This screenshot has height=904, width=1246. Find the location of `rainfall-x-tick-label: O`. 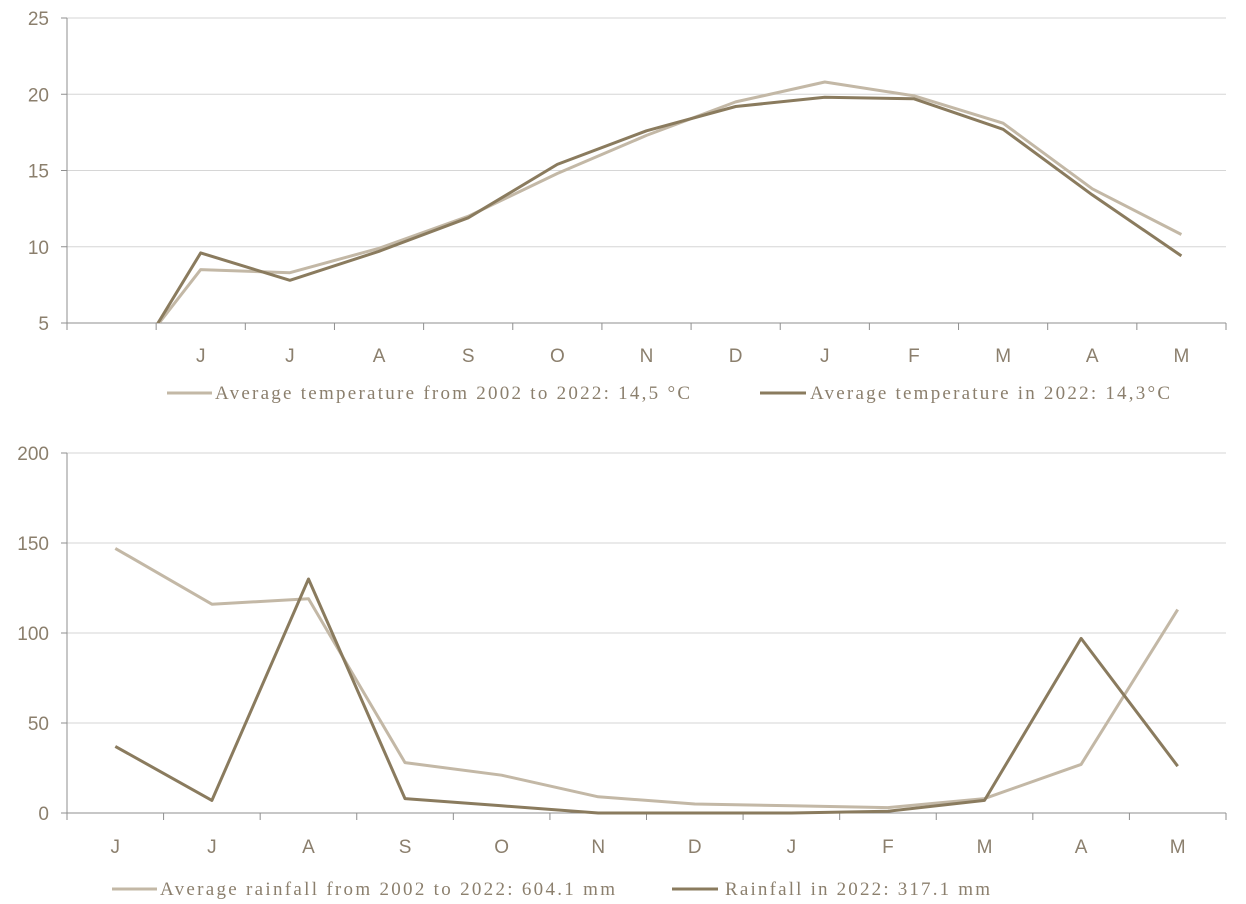

rainfall-x-tick-label: O is located at coordinates (501, 847).